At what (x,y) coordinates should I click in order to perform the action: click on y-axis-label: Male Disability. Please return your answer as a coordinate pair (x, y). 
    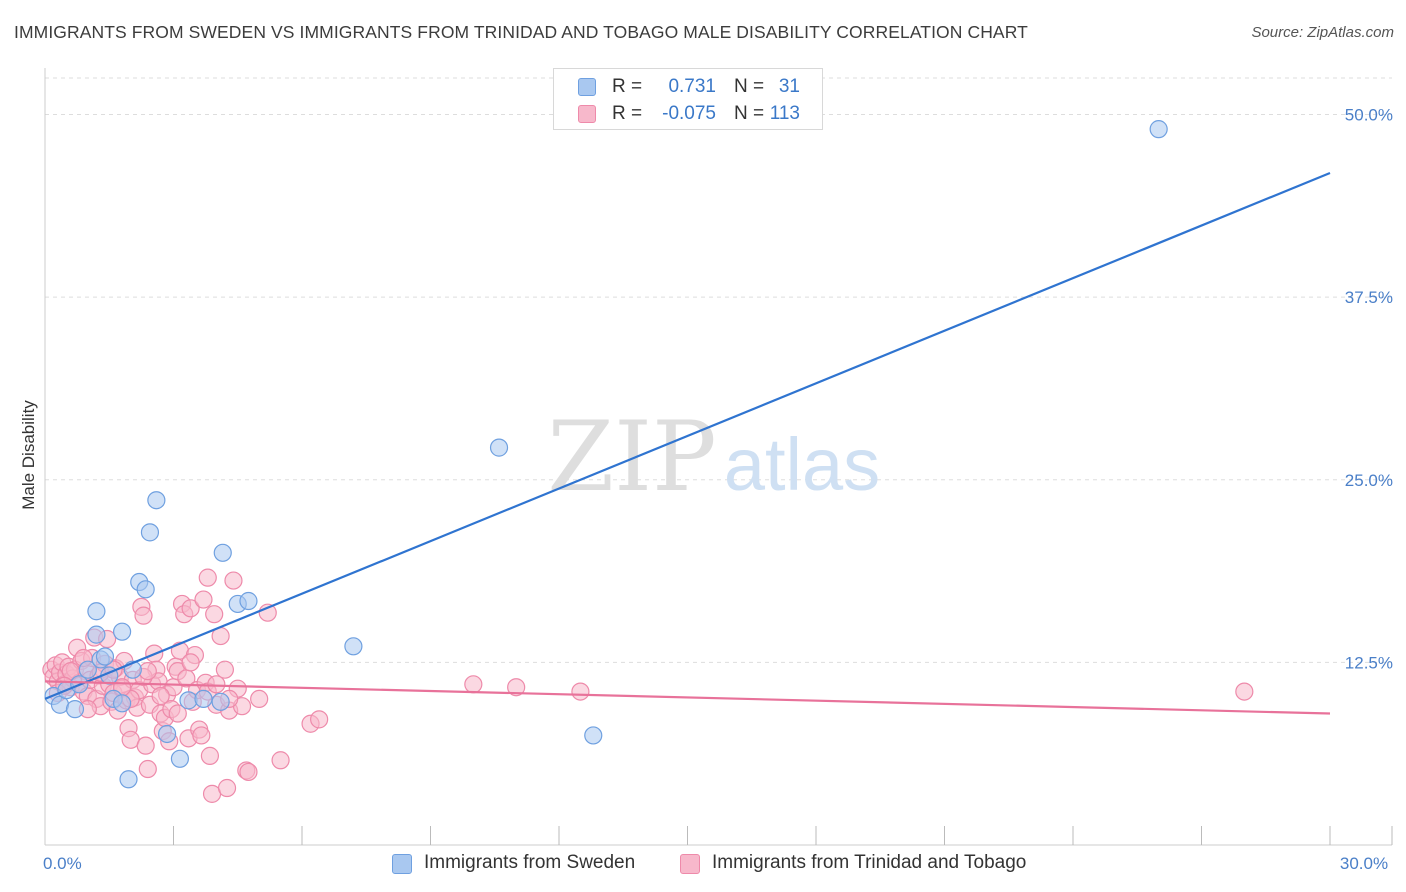
    Looking at the image, I should click on (28, 455).